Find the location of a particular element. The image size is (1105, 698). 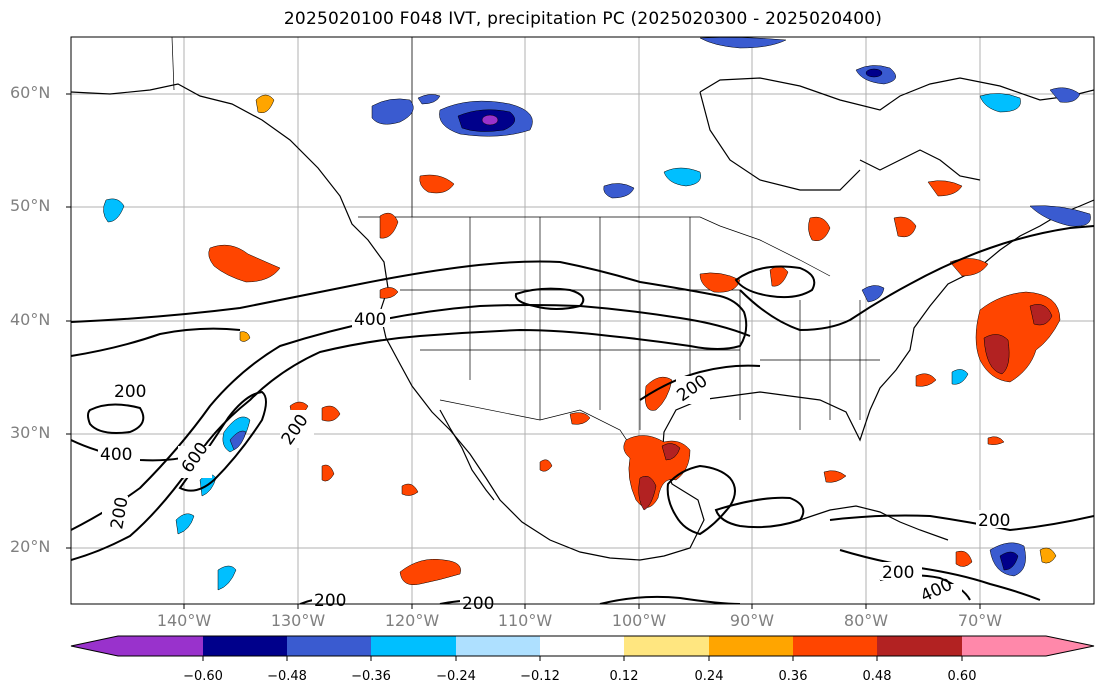

colorbar-tick-label: 0.12 is located at coordinates (624, 676).